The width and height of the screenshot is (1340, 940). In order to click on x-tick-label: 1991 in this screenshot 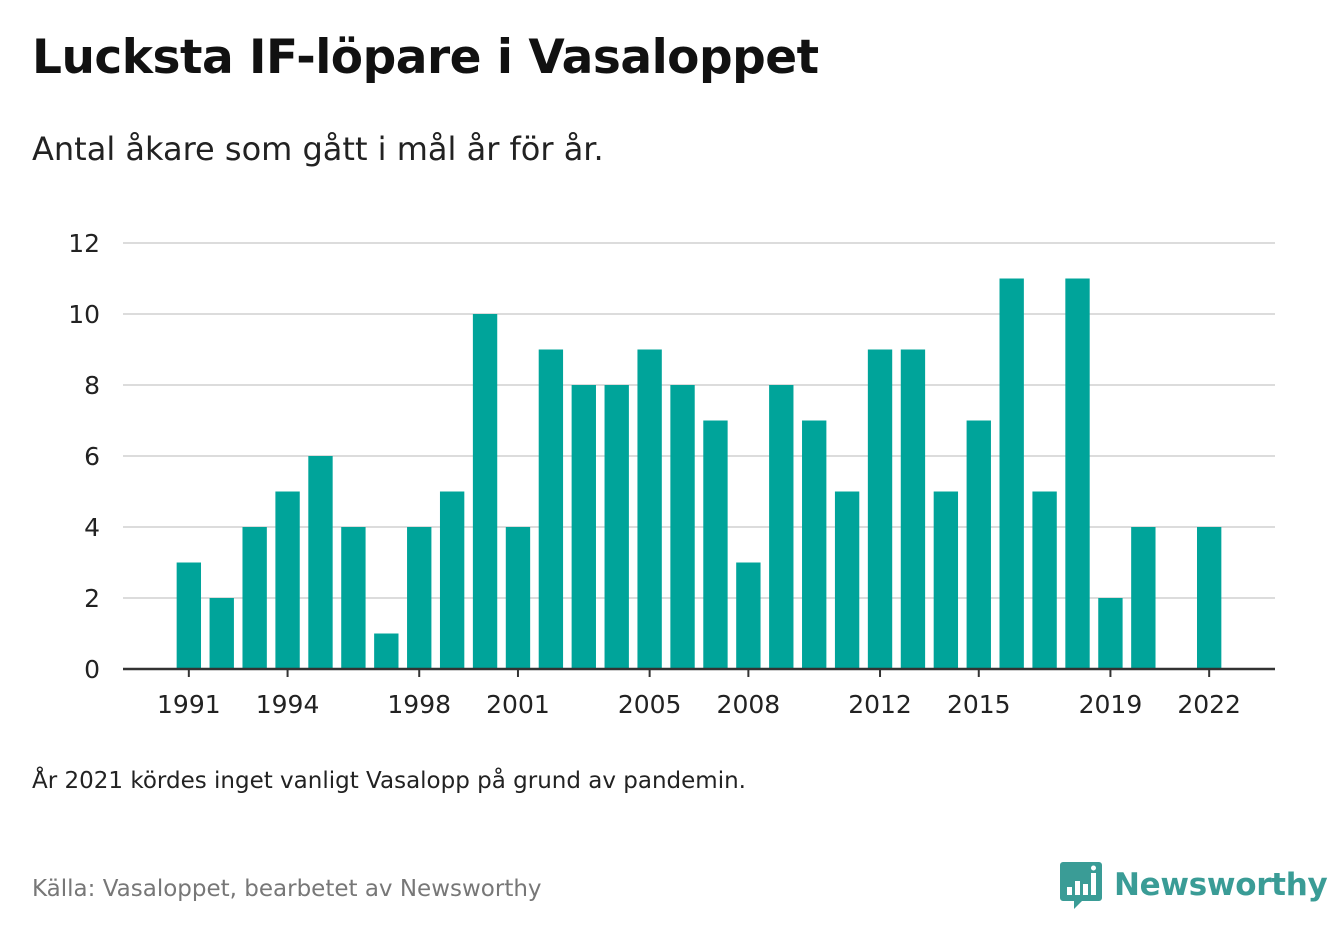, I will do `click(189, 704)`.